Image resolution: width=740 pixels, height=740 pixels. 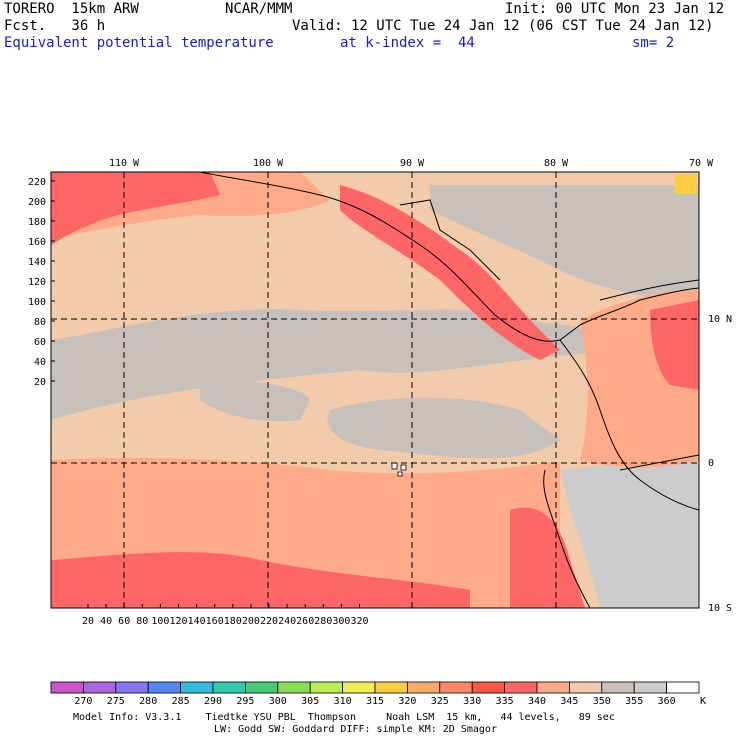 What do you see at coordinates (88, 621) in the screenshot?
I see `x-tick-label: 20` at bounding box center [88, 621].